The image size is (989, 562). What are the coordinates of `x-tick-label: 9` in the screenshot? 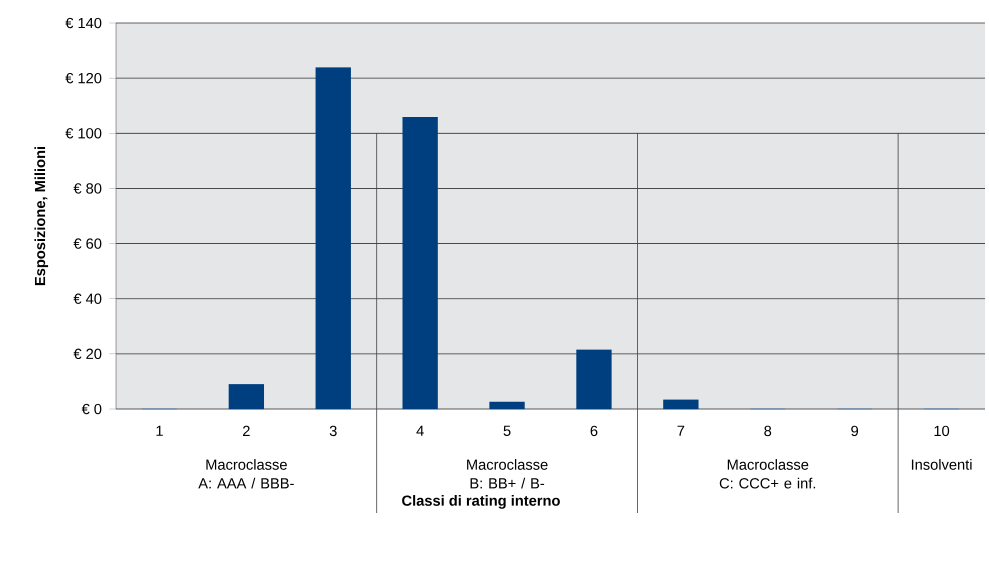 It's located at (854, 431).